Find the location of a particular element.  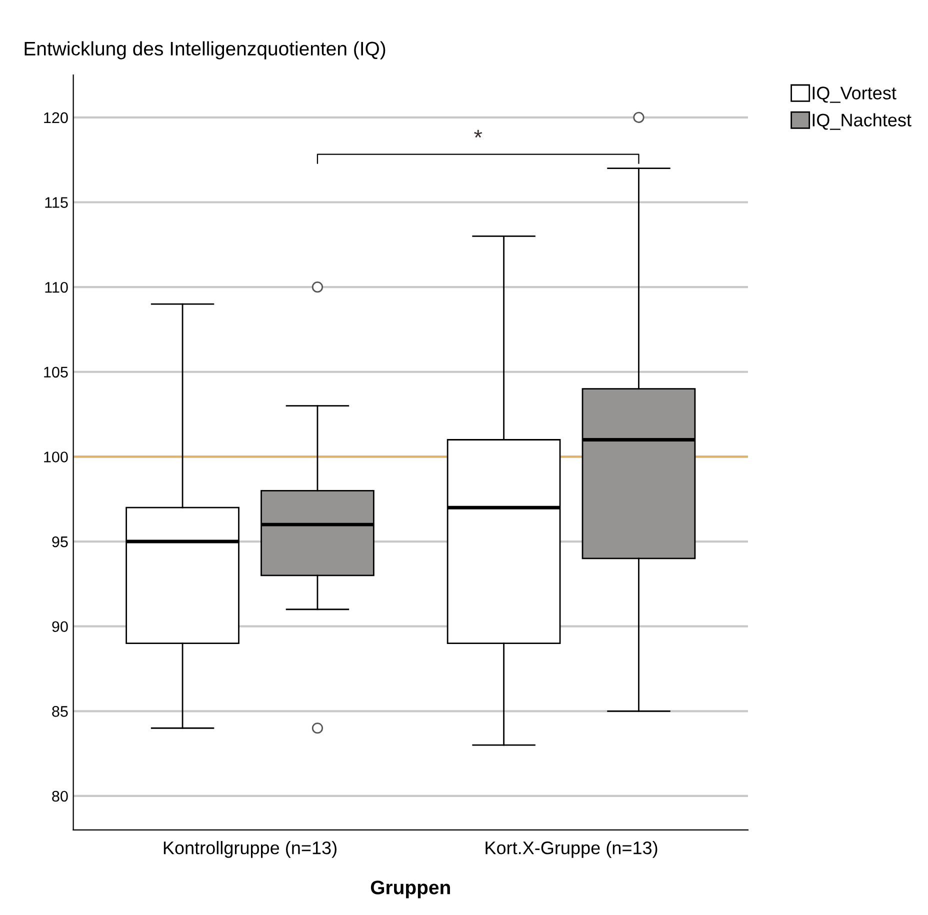

y-tick-label: 120 is located at coordinates (56, 118).